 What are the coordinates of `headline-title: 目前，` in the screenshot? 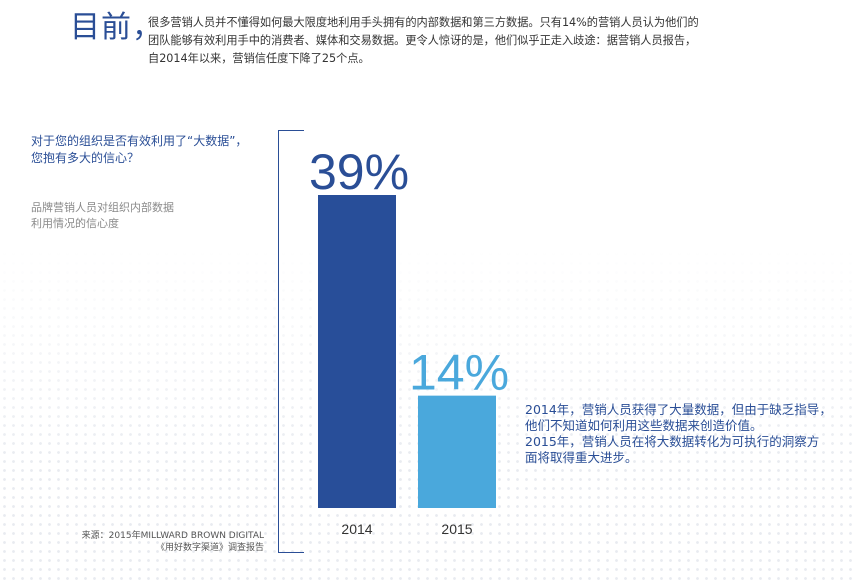 It's located at (116, 27).